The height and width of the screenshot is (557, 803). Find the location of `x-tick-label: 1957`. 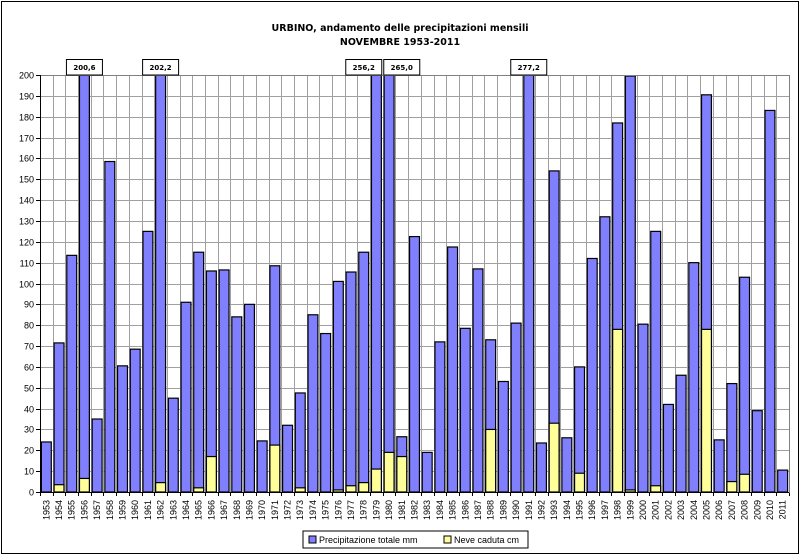

x-tick-label: 1957 is located at coordinates (97, 510).